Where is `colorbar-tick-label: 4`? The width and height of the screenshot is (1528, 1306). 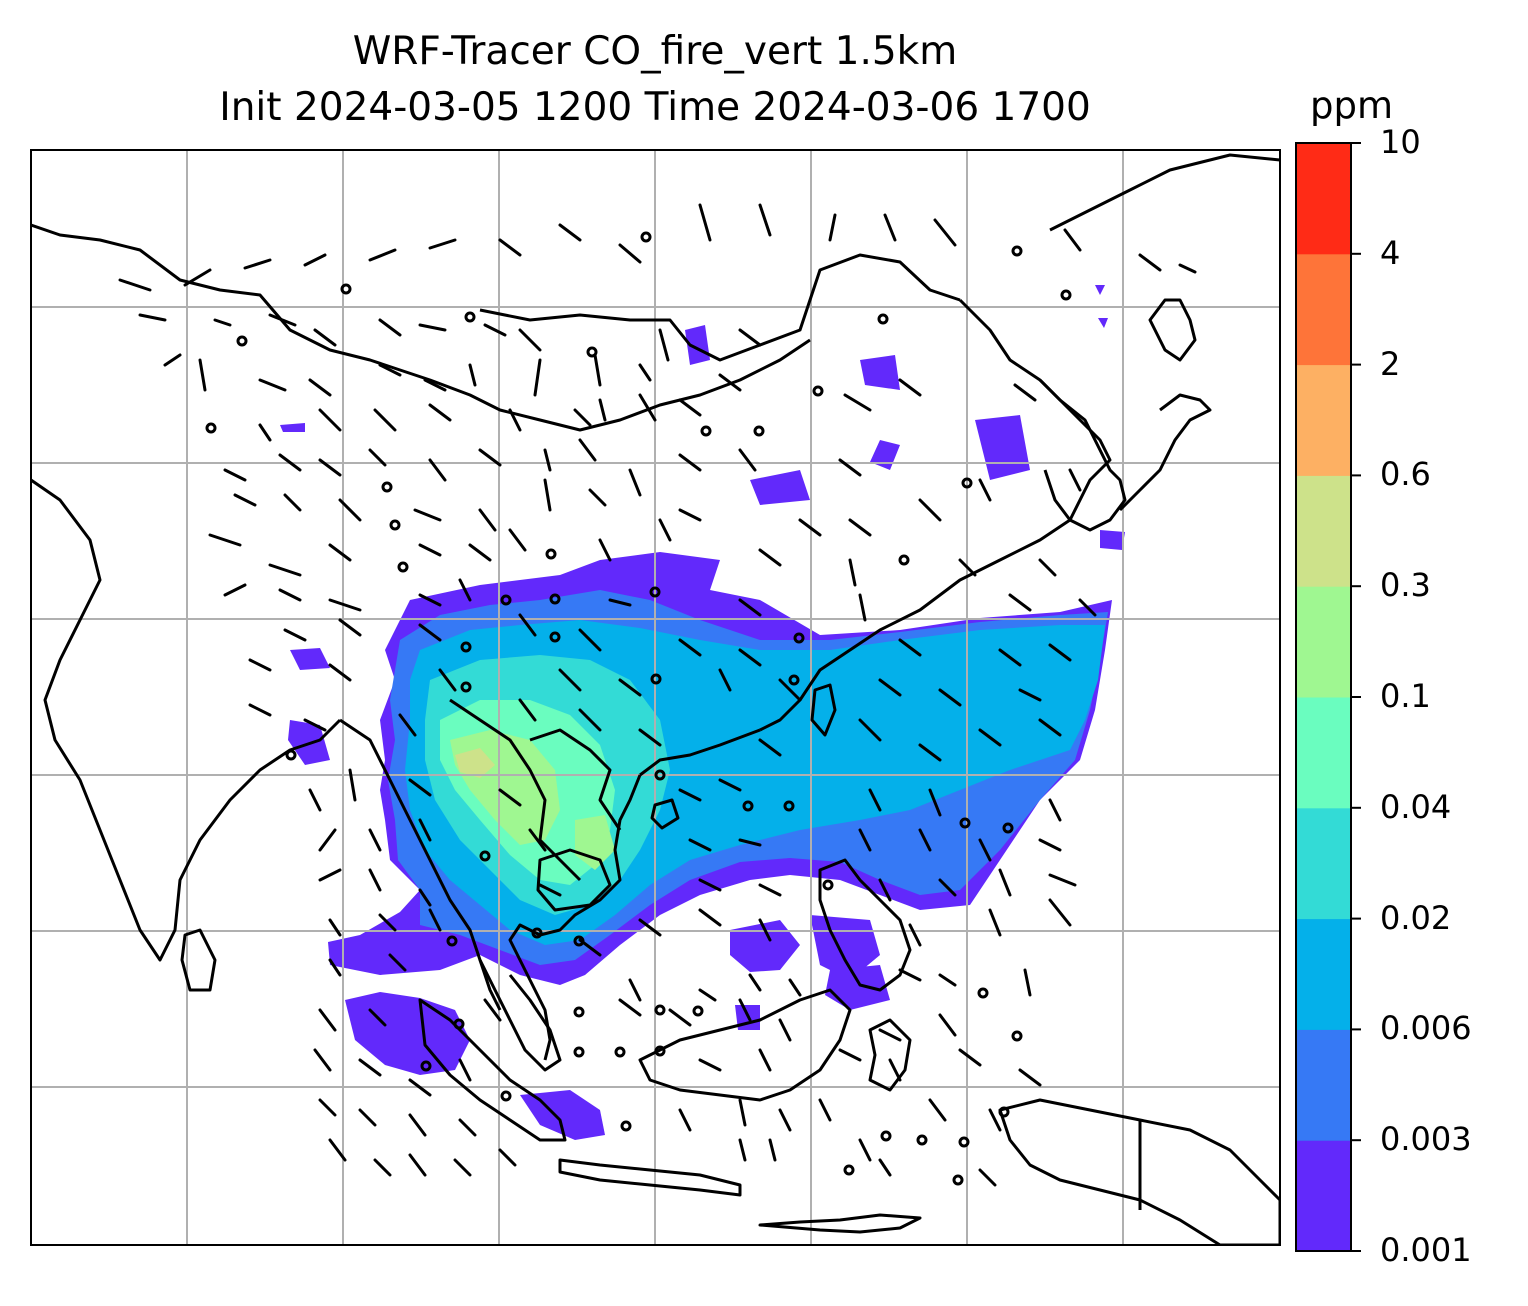 colorbar-tick-label: 4 is located at coordinates (1390, 252).